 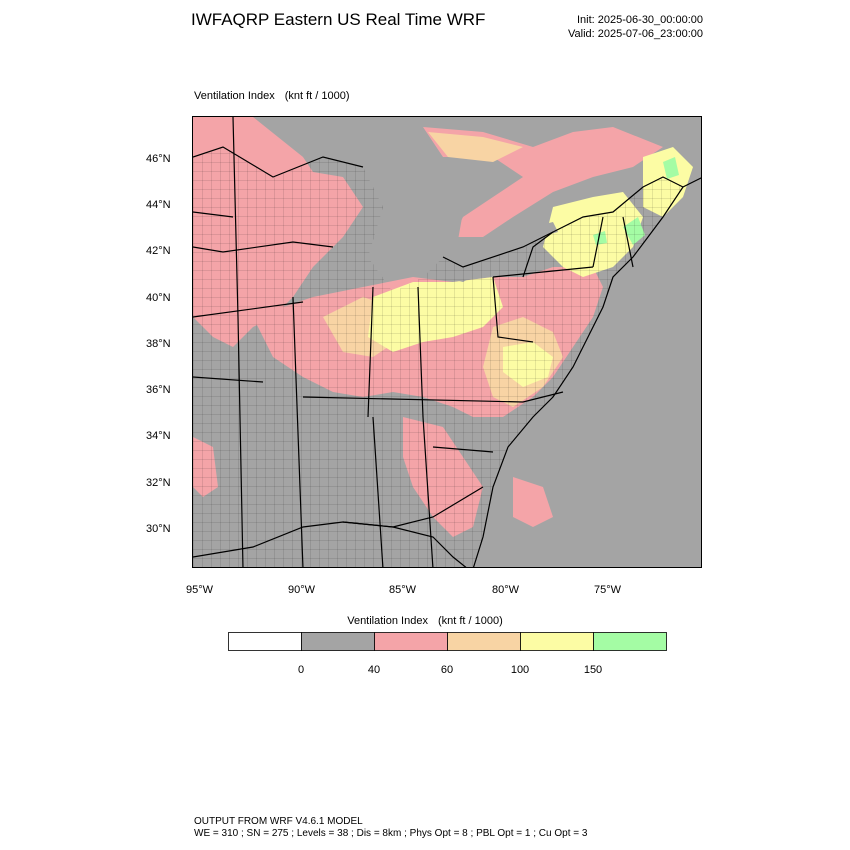 I want to click on lat-label-38n: 38°N, so click(x=158, y=344).